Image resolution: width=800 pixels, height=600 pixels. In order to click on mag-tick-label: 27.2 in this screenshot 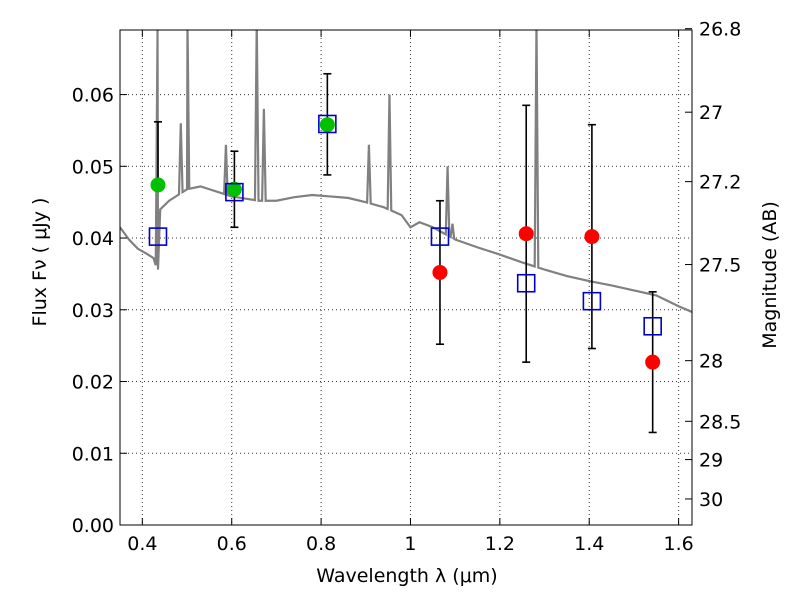, I will do `click(720, 183)`.